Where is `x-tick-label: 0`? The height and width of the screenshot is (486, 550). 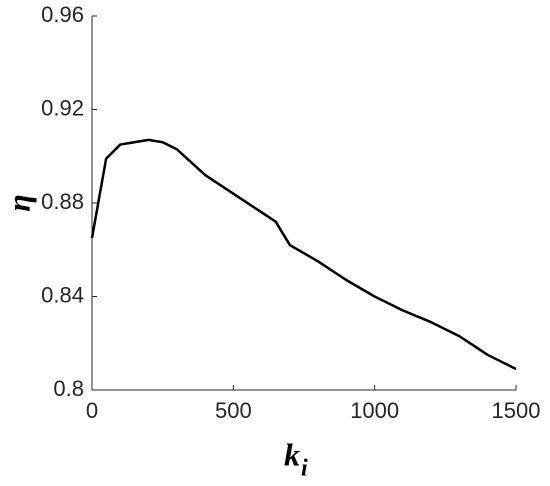
x-tick-label: 0 is located at coordinates (92, 410).